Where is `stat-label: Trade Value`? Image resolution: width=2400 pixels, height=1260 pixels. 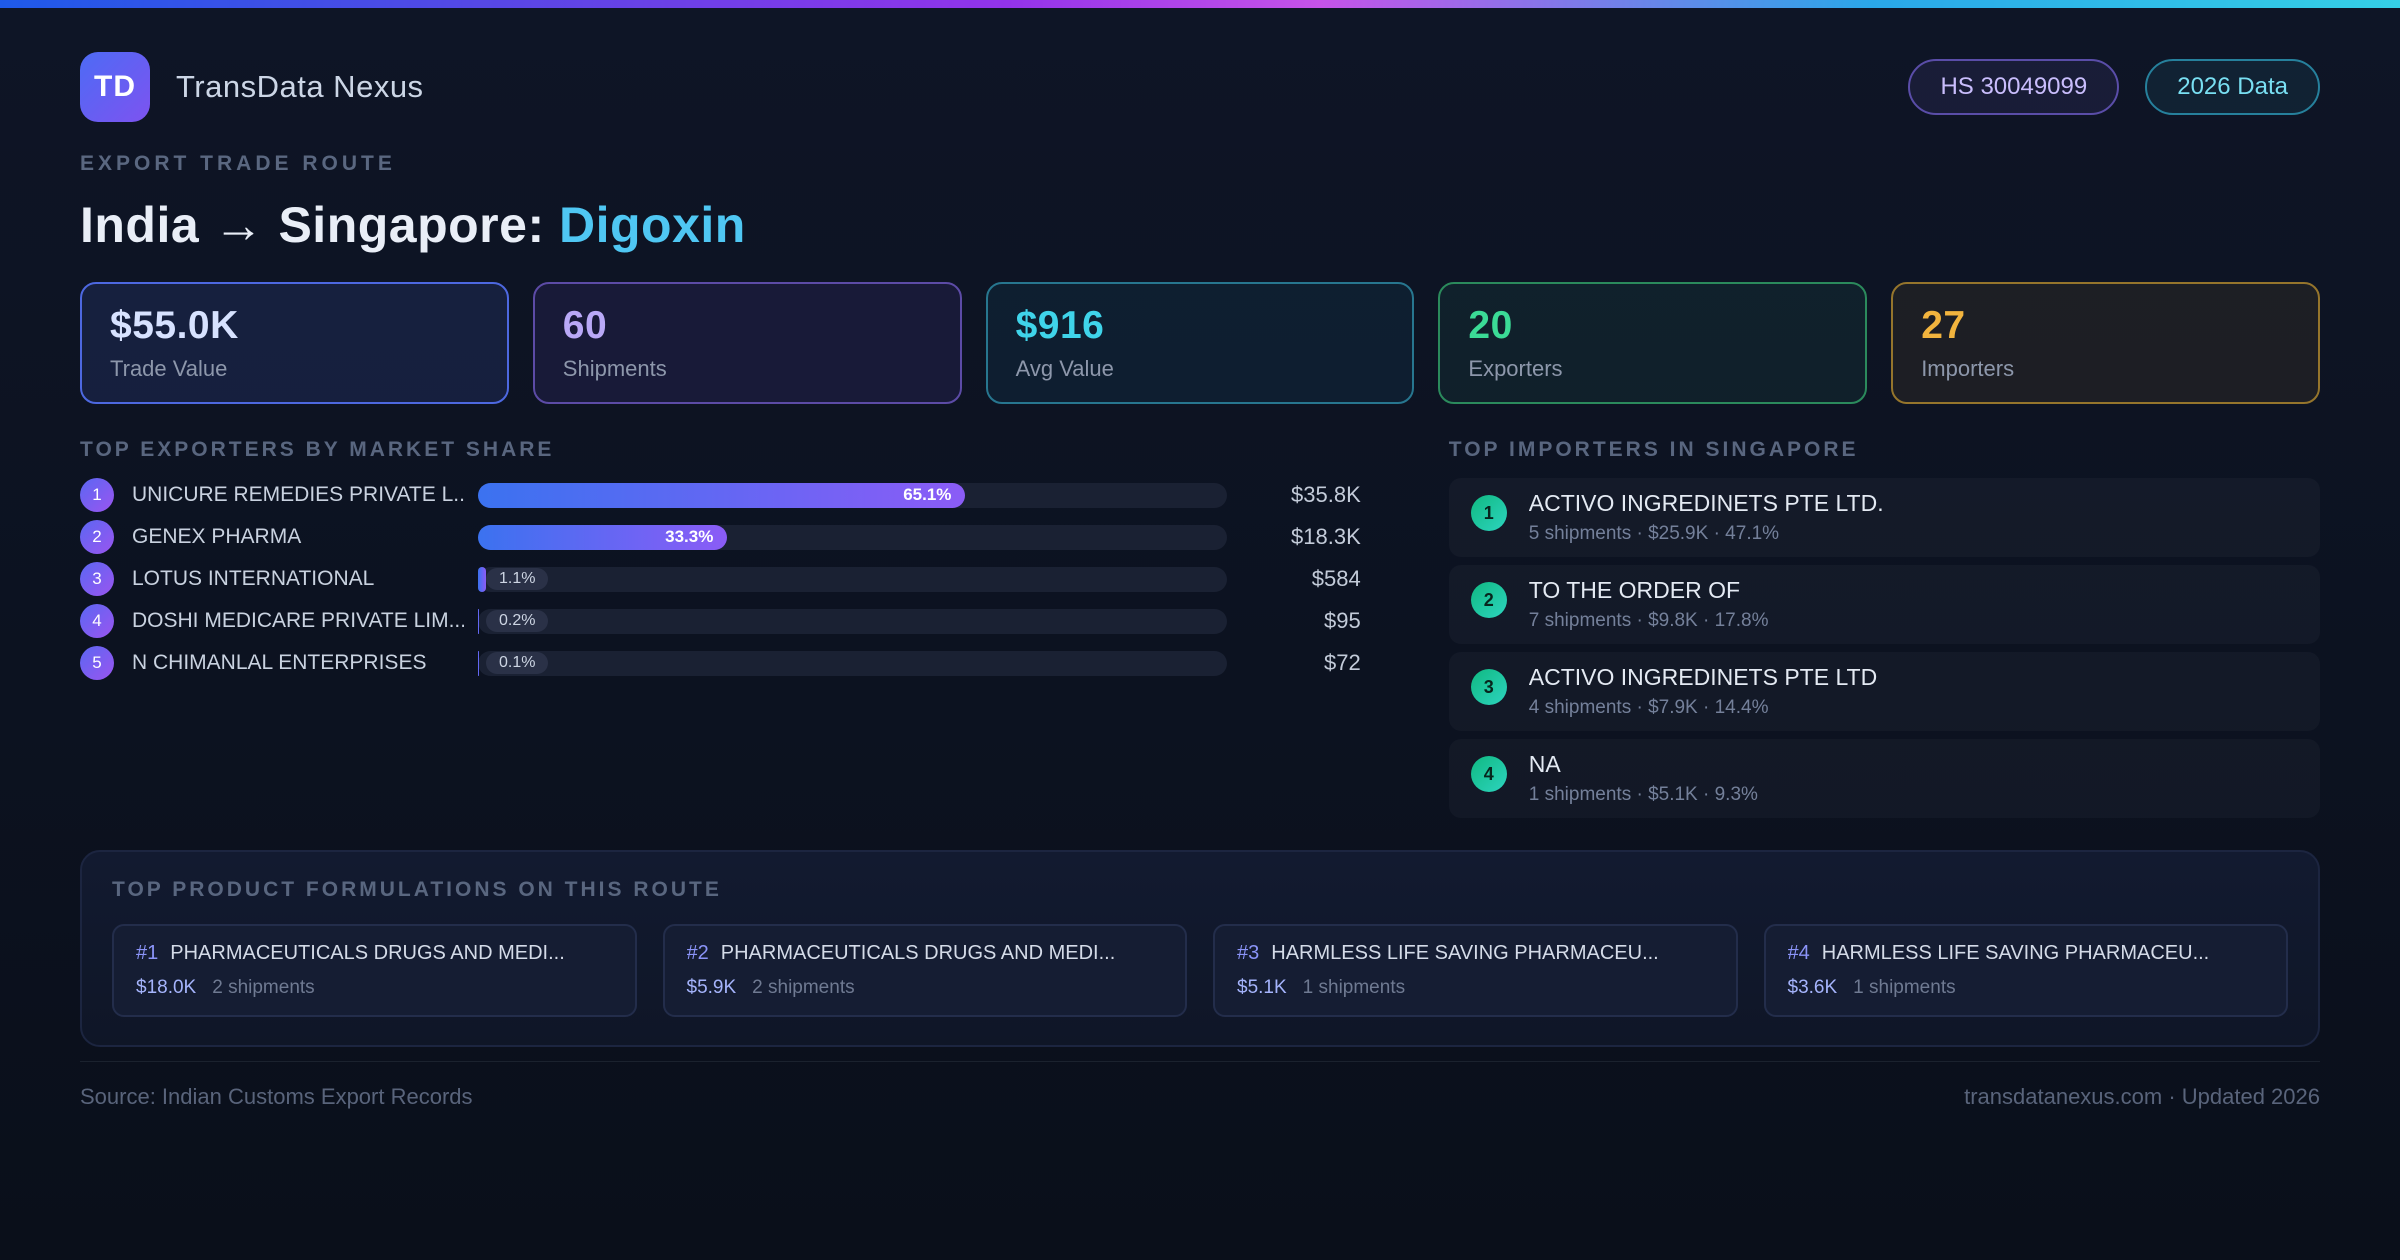
stat-label: Trade Value is located at coordinates (169, 368).